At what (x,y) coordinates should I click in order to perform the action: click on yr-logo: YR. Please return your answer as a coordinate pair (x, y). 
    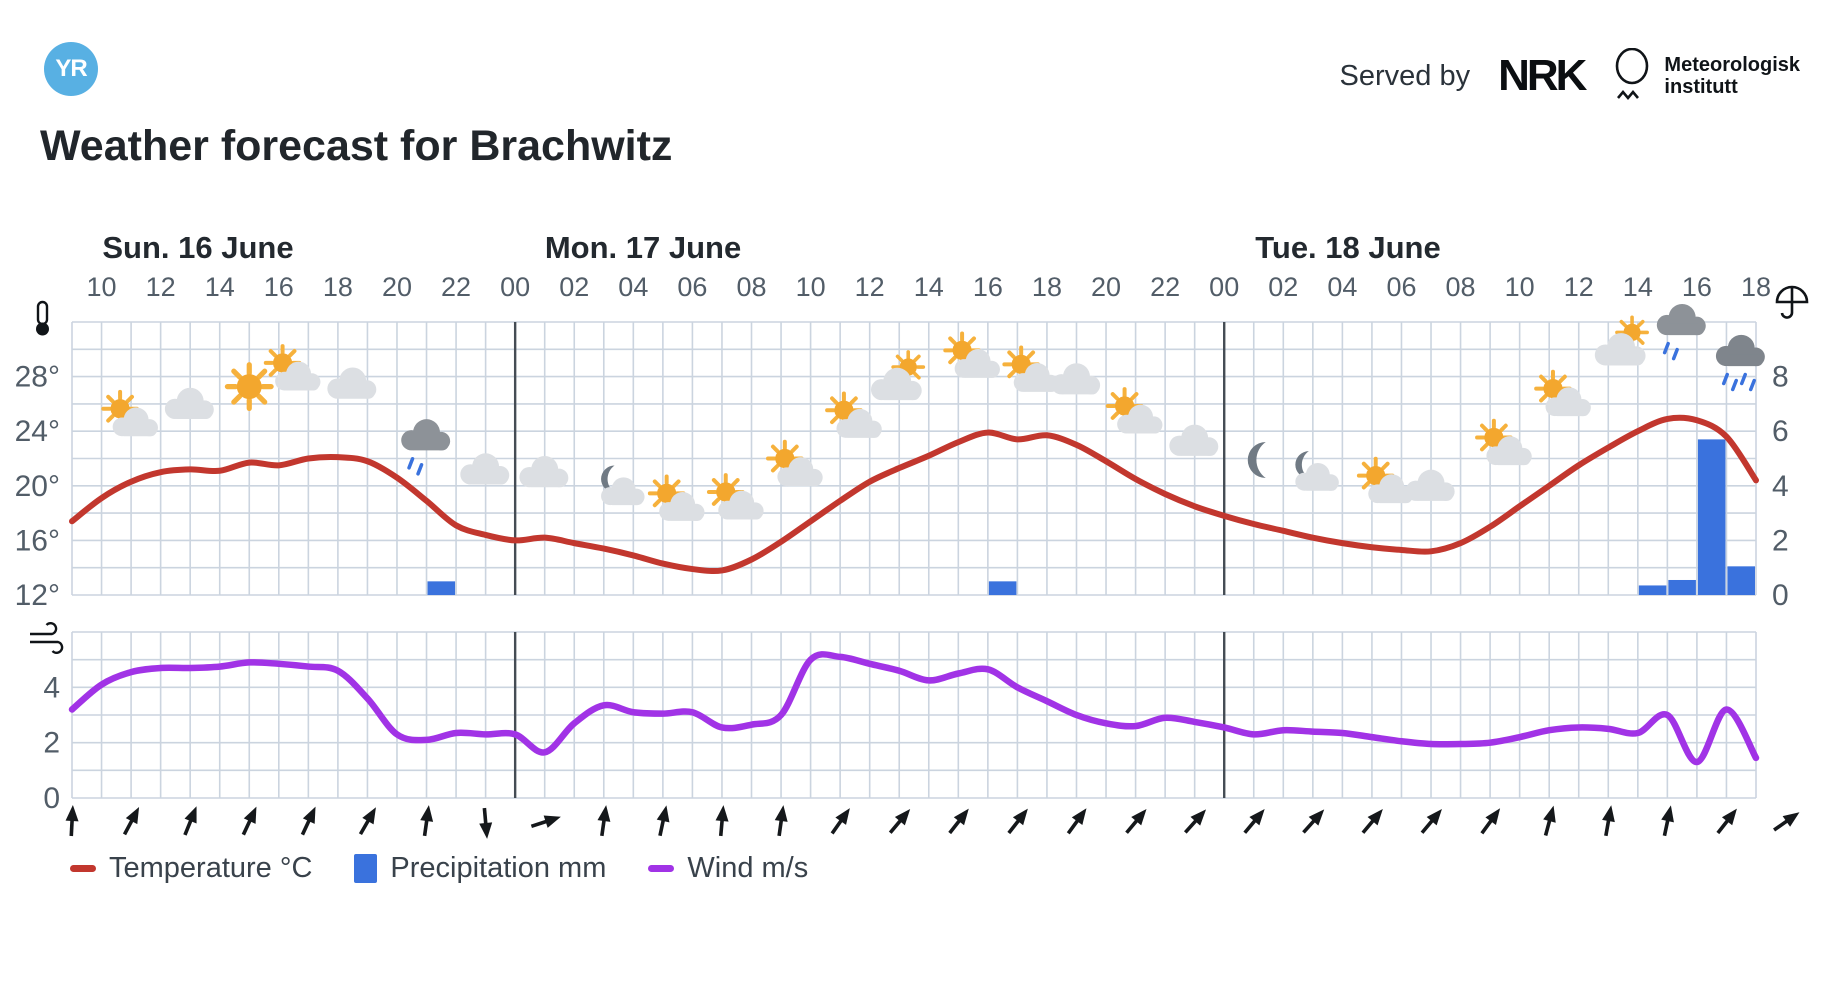
    Looking at the image, I should click on (71, 69).